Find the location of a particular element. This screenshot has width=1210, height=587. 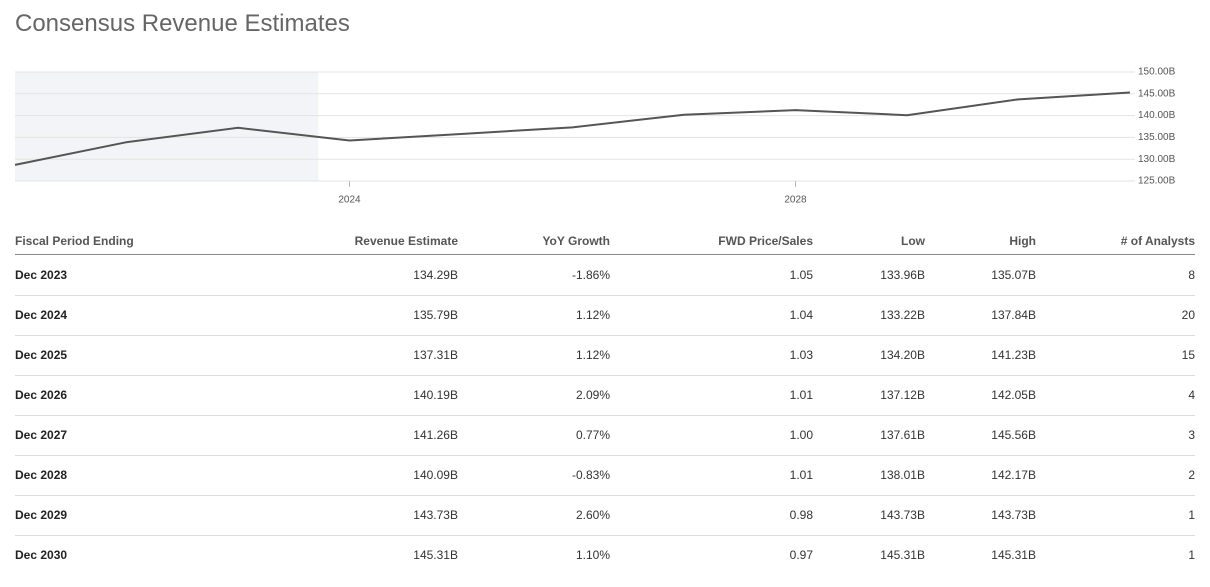

value-cell: 137.84B is located at coordinates (1013, 315).